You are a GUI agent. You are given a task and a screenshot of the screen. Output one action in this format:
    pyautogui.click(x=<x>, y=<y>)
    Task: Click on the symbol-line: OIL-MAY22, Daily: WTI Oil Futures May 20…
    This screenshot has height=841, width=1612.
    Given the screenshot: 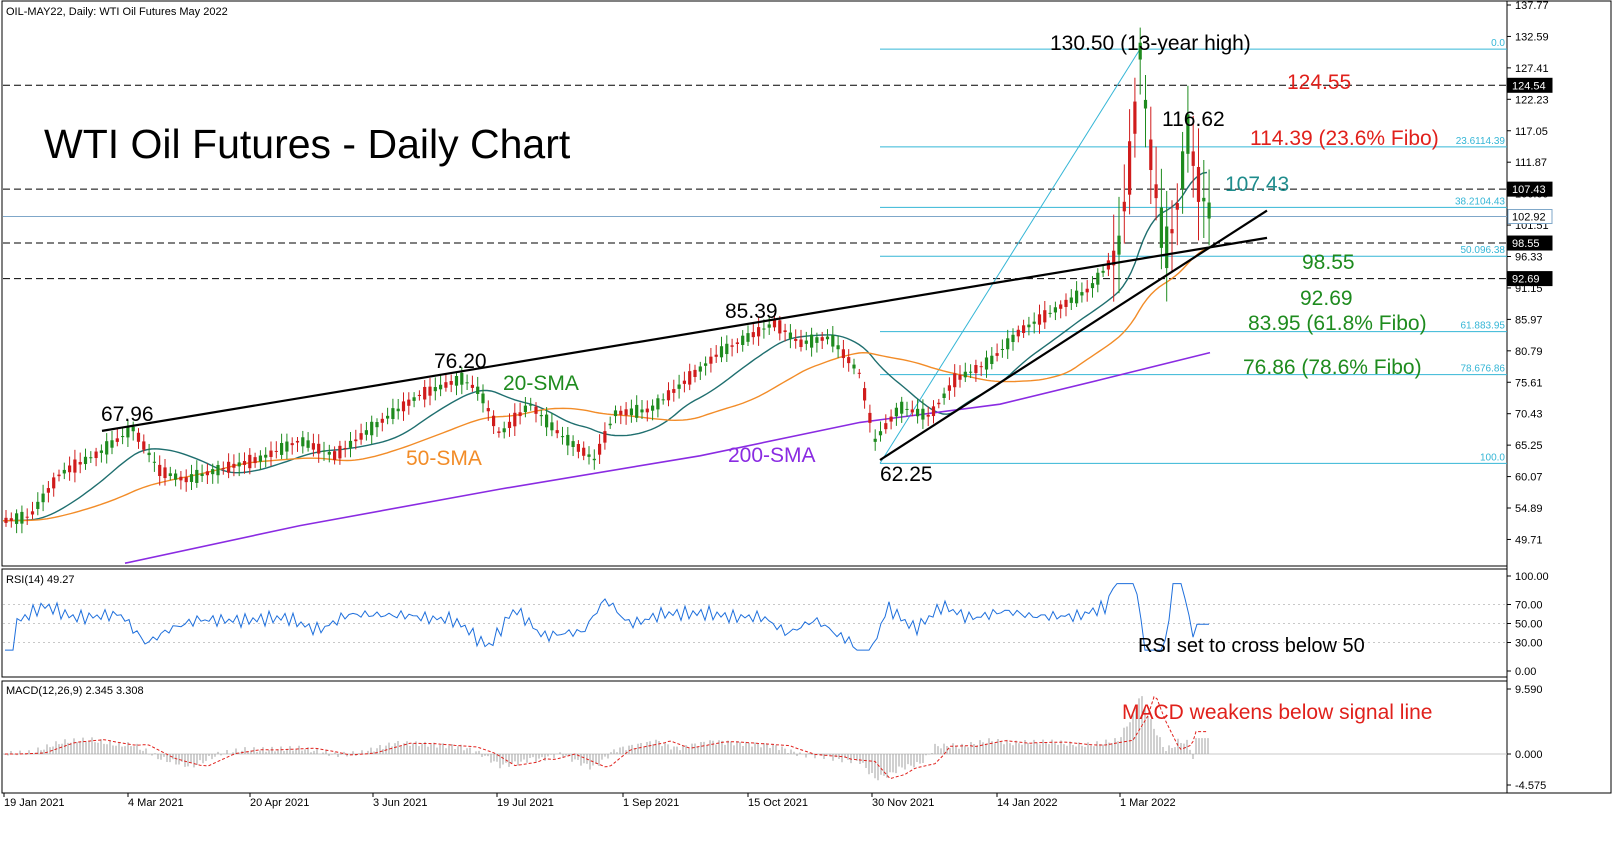 What is the action you would take?
    pyautogui.click(x=117, y=12)
    